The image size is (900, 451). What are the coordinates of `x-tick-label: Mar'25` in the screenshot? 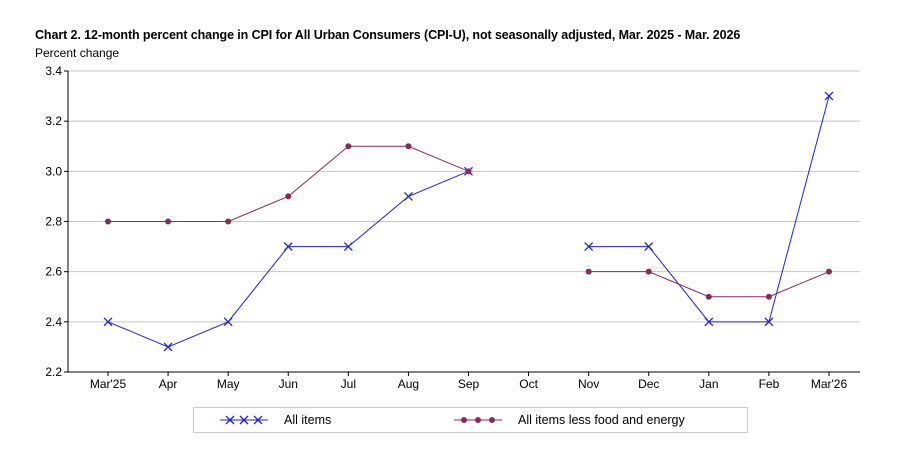 It's located at (108, 384).